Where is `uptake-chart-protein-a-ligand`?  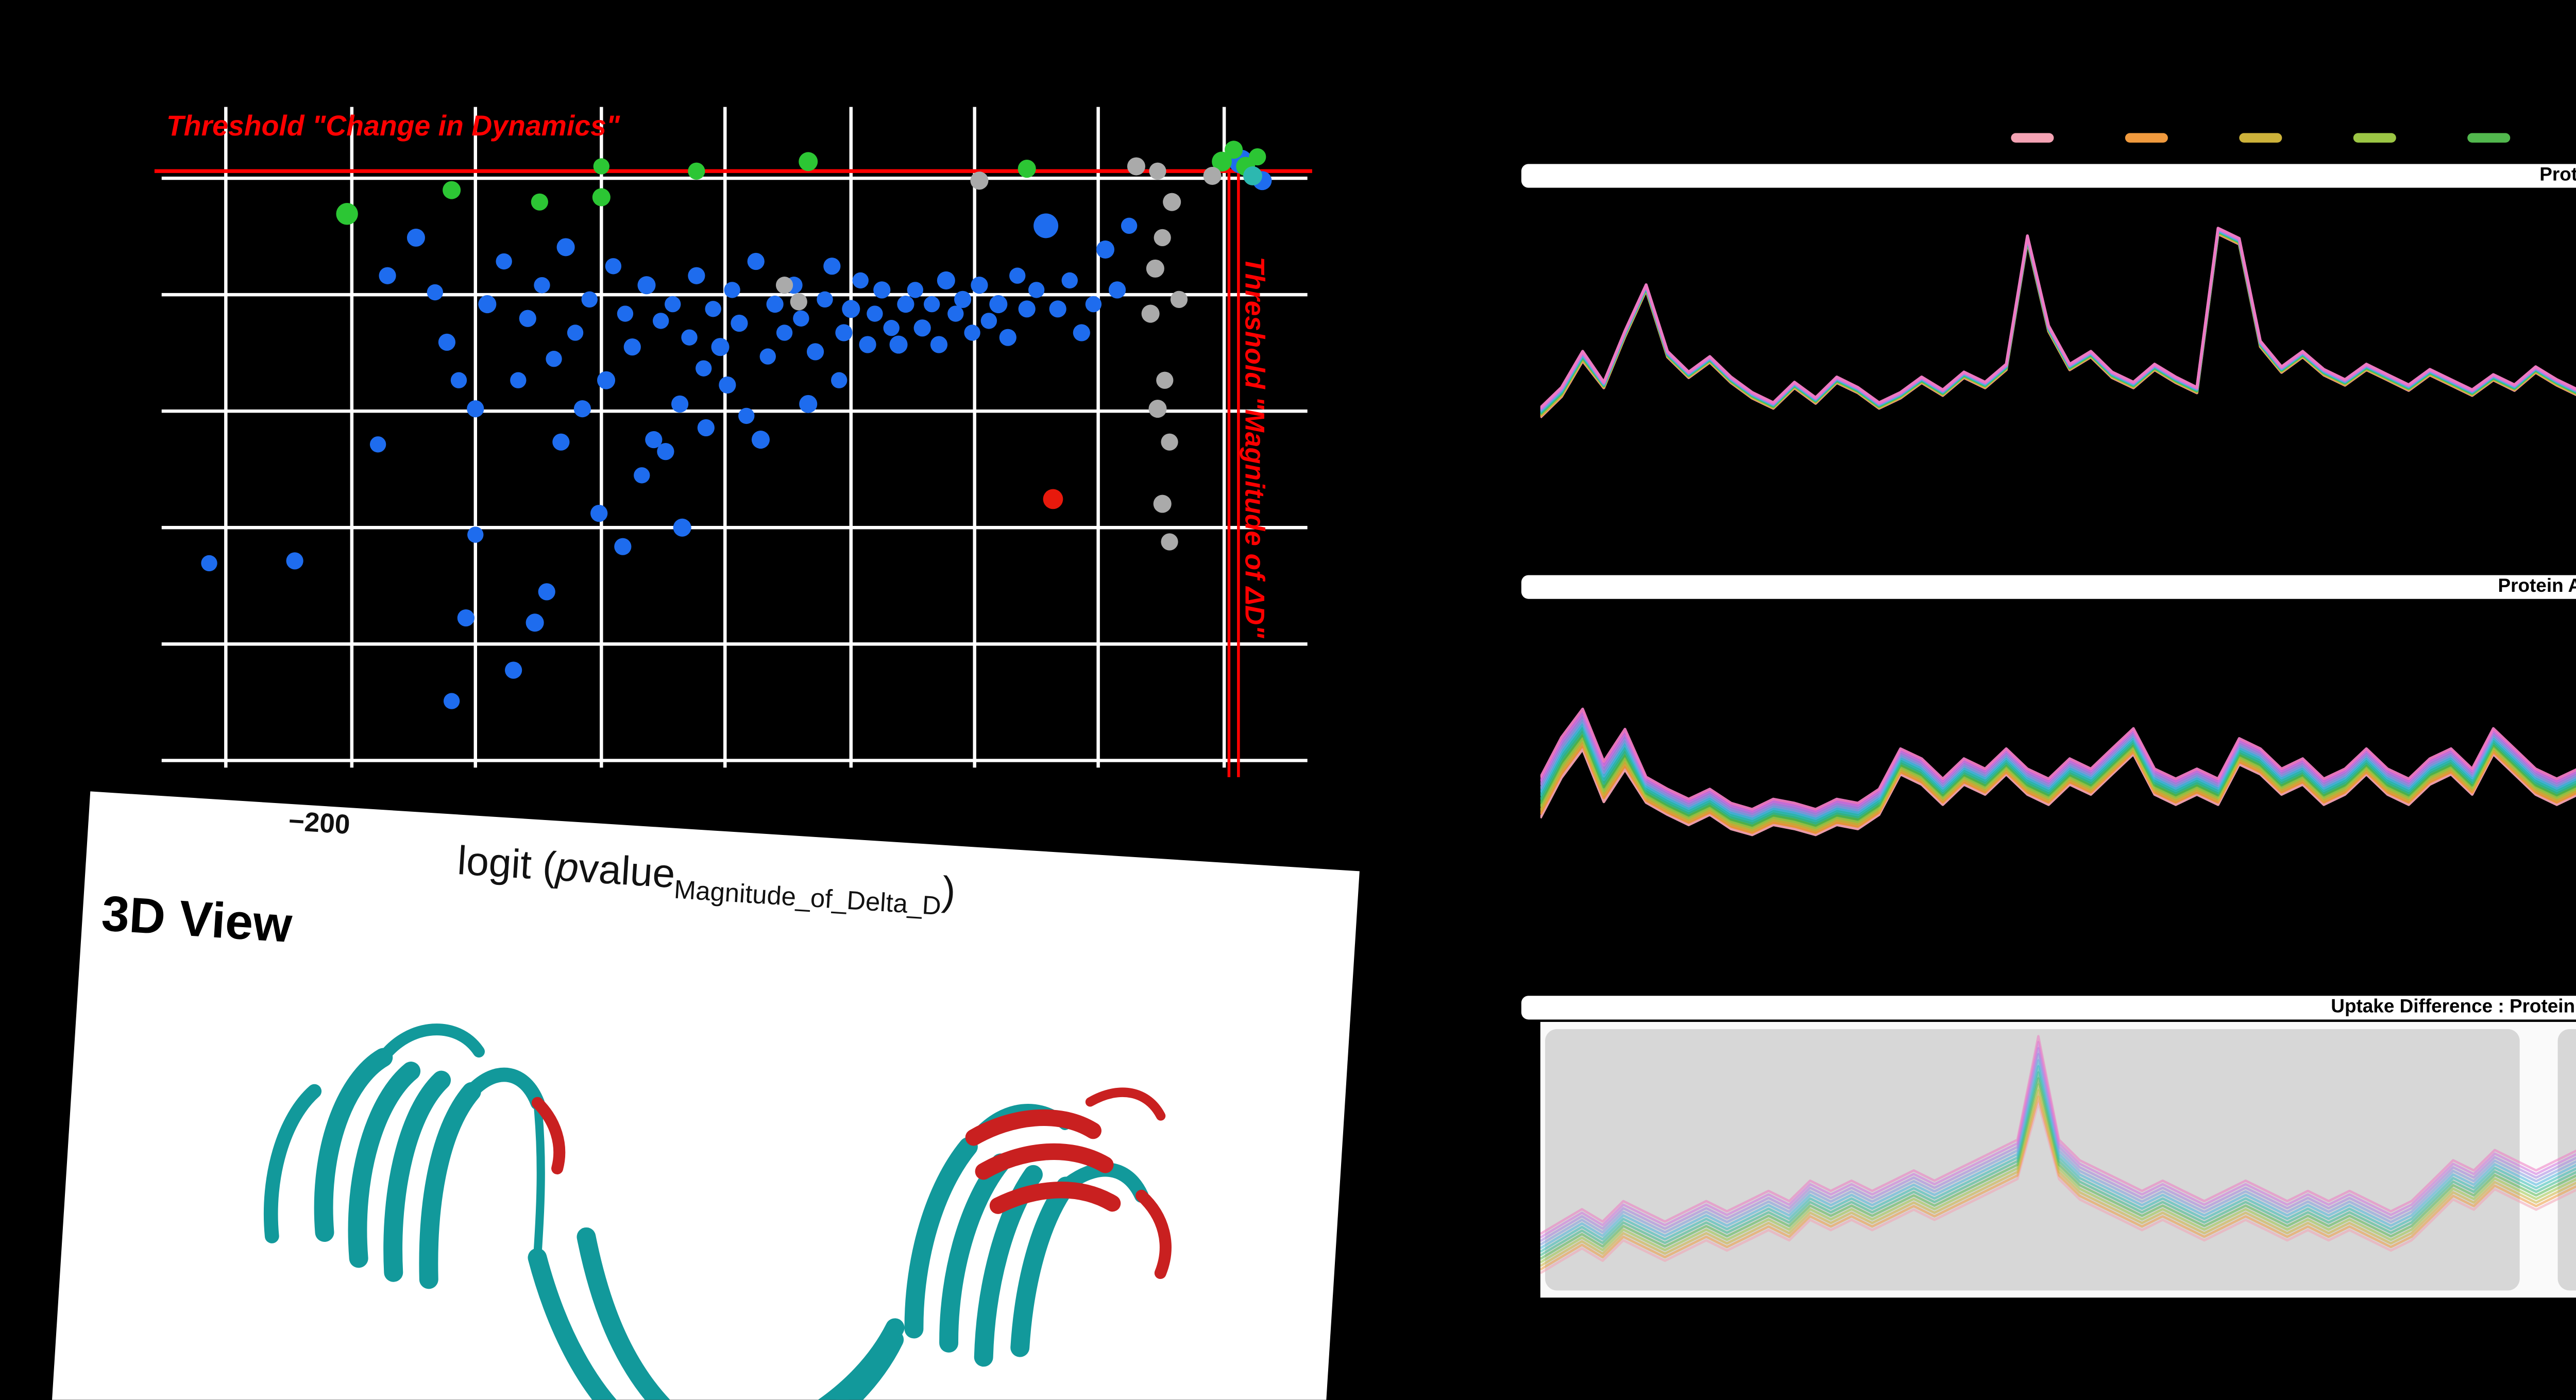
uptake-chart-protein-a-ligand is located at coordinates (2058, 782).